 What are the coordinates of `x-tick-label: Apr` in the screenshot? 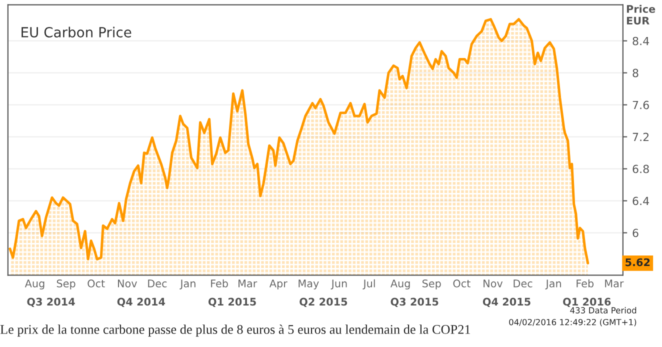 It's located at (278, 285).